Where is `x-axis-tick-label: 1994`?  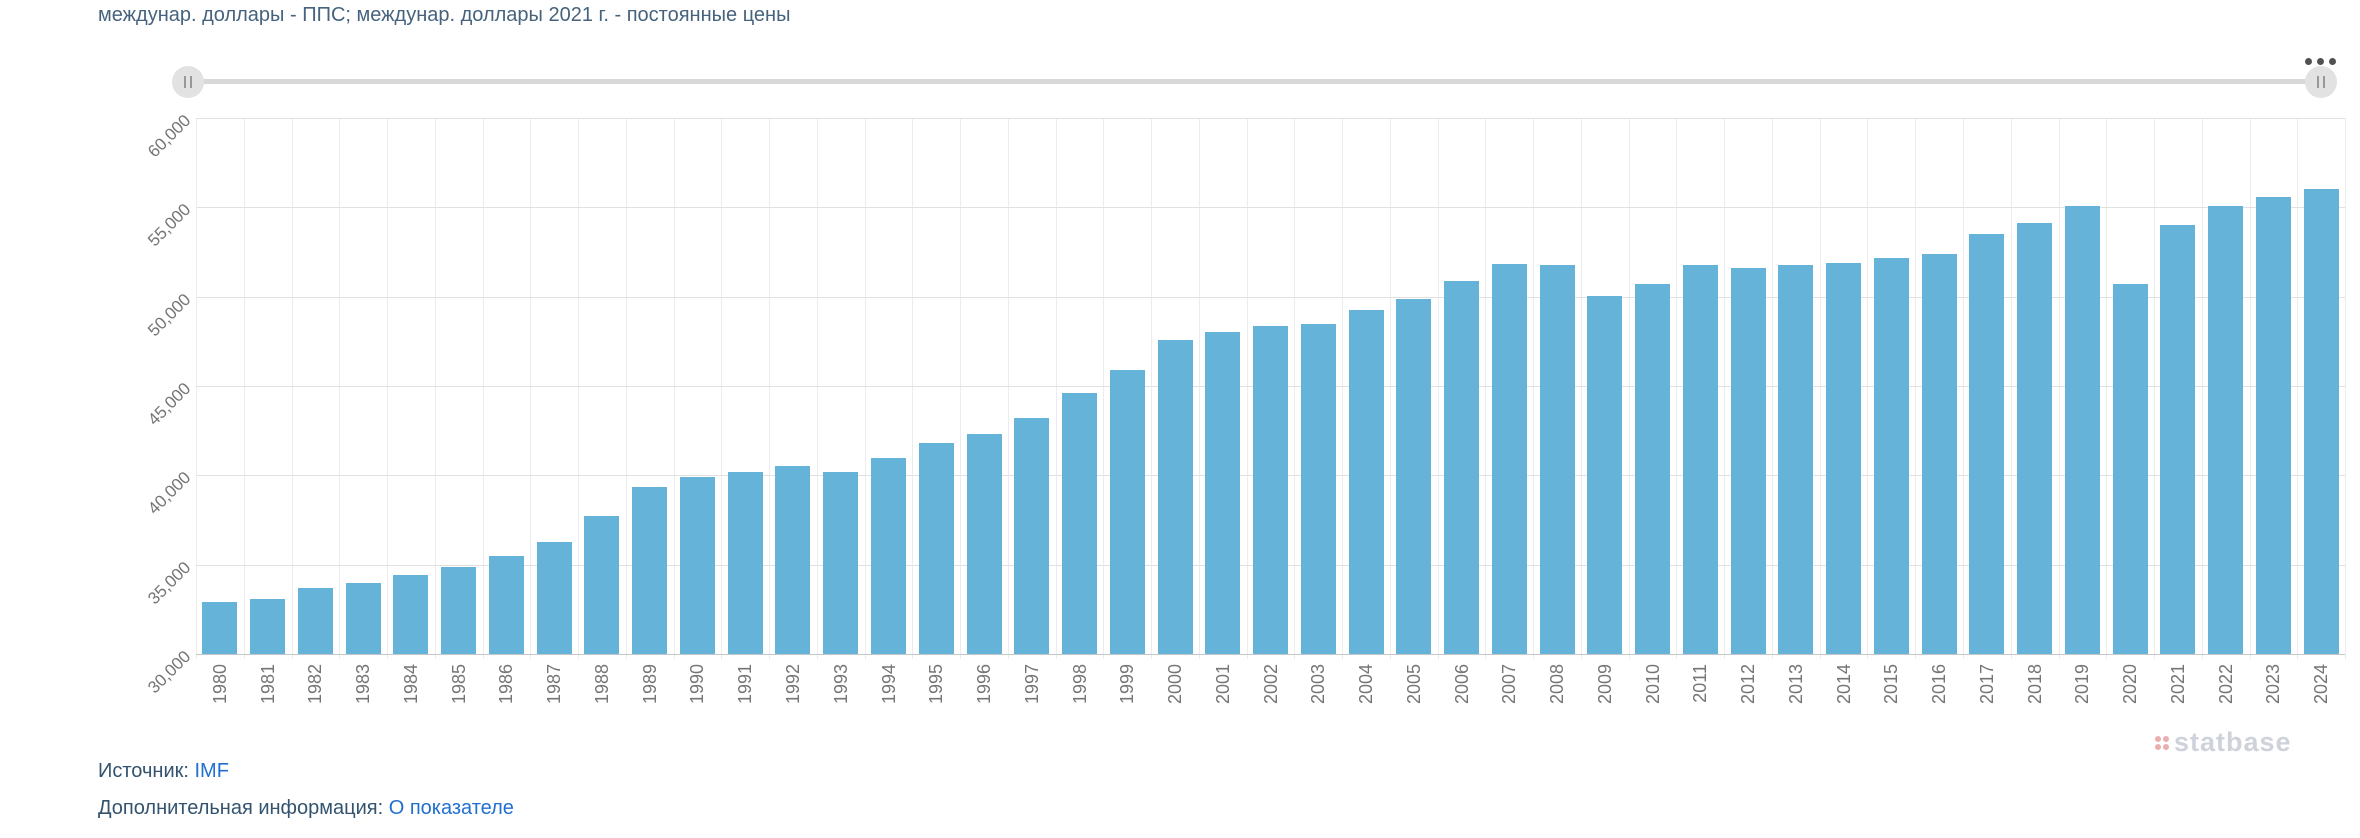 x-axis-tick-label: 1994 is located at coordinates (888, 684).